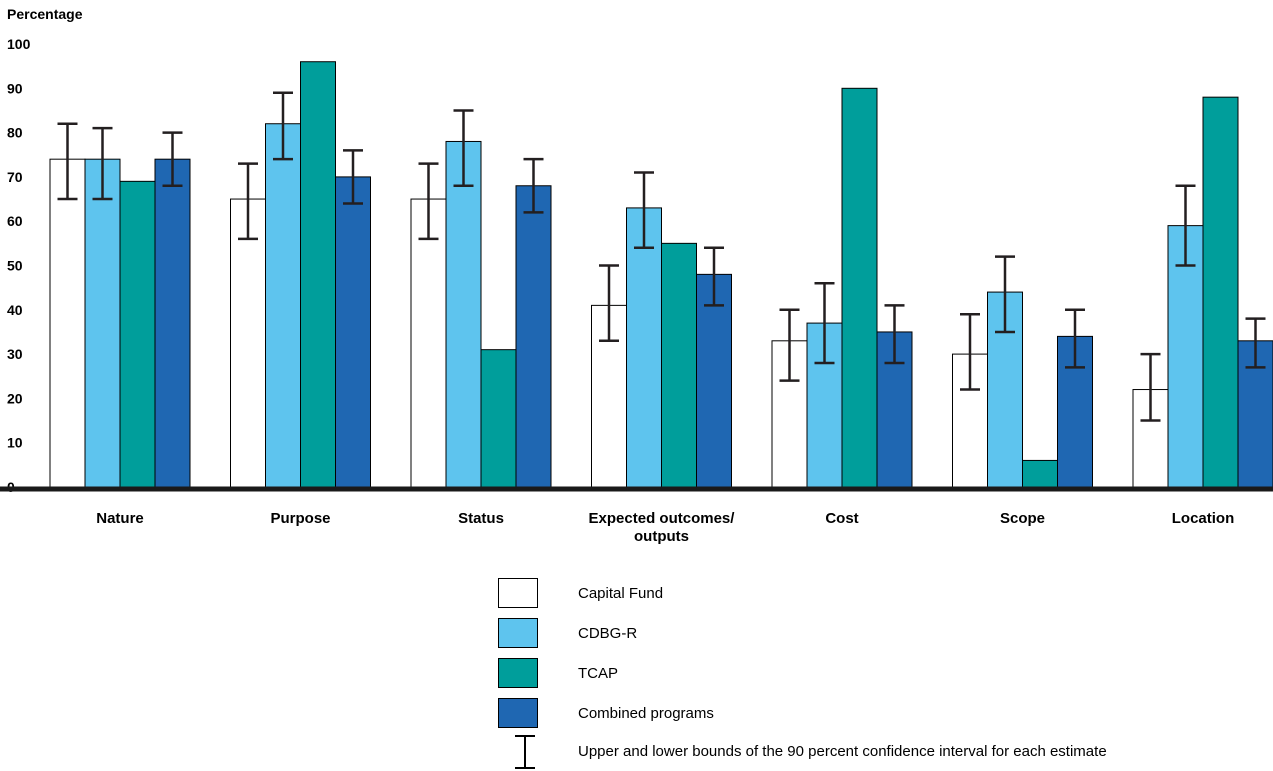  What do you see at coordinates (841, 518) in the screenshot?
I see `x-tick-label-cost: Cost` at bounding box center [841, 518].